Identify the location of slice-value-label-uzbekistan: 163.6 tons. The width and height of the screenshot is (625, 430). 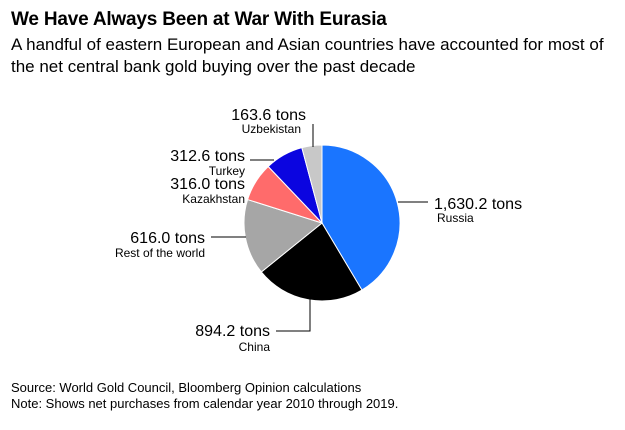
(268, 115).